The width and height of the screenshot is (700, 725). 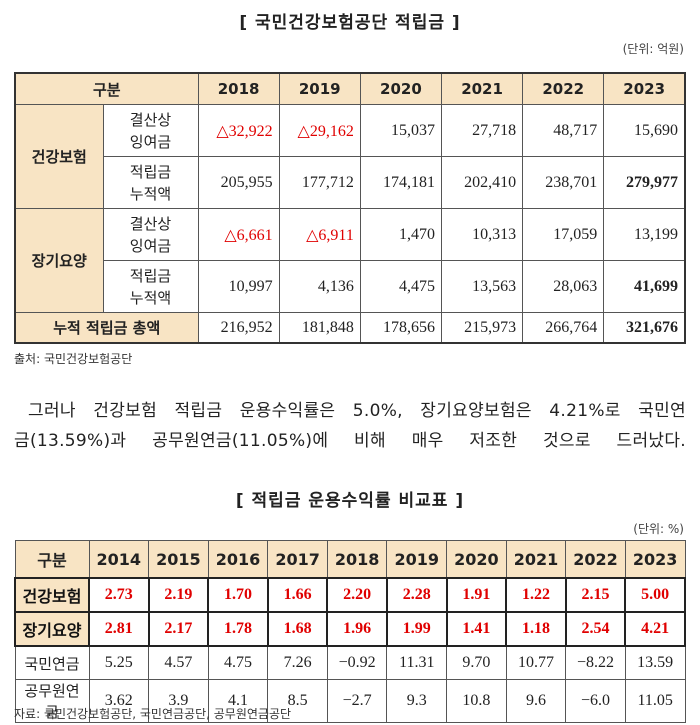 What do you see at coordinates (482, 182) in the screenshot?
I see `cell: 202,410` at bounding box center [482, 182].